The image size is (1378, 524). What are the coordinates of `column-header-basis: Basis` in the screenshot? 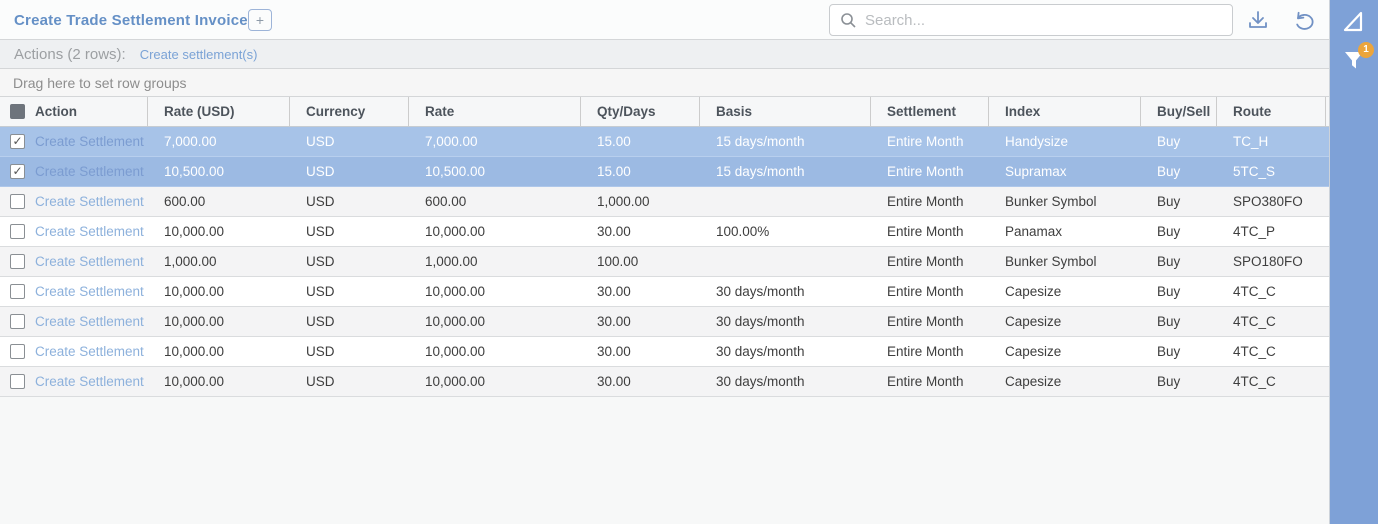 It's located at (785, 111).